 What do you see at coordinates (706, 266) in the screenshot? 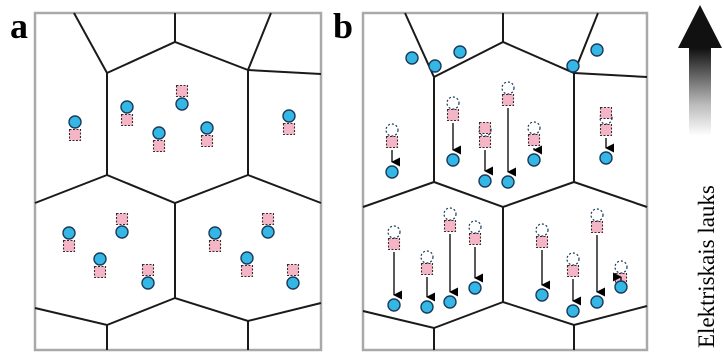
I see `electric-field-label: Elektriskais lauks` at bounding box center [706, 266].